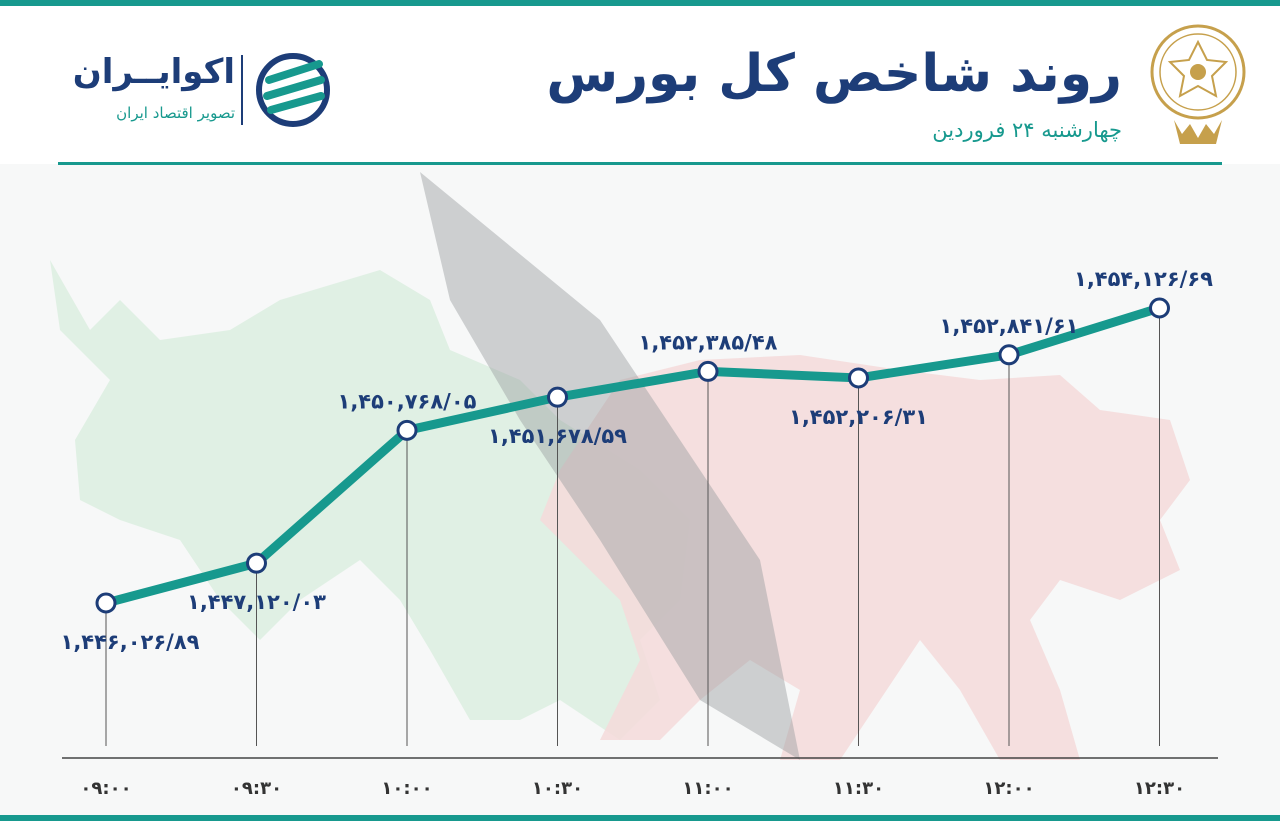 The image size is (1280, 821). Describe the element at coordinates (1198, 132) in the screenshot. I see `emblem-base` at that location.